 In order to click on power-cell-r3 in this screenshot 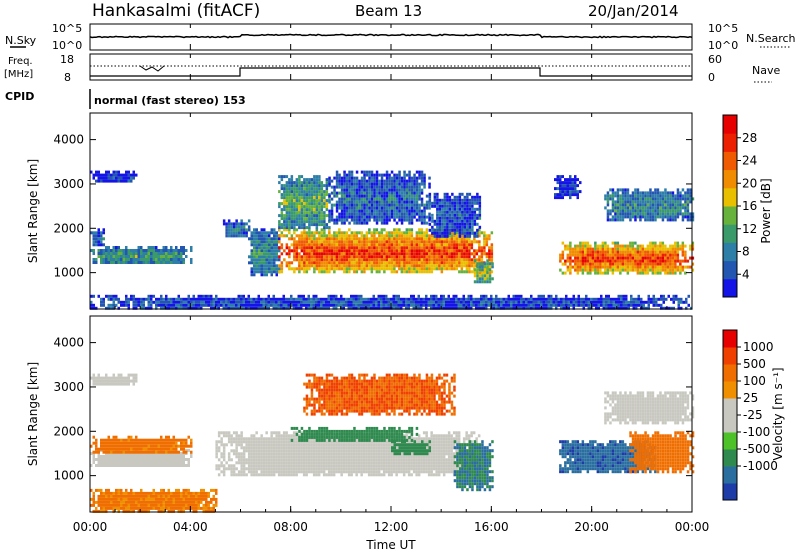, I will do `click(229, 224)`.